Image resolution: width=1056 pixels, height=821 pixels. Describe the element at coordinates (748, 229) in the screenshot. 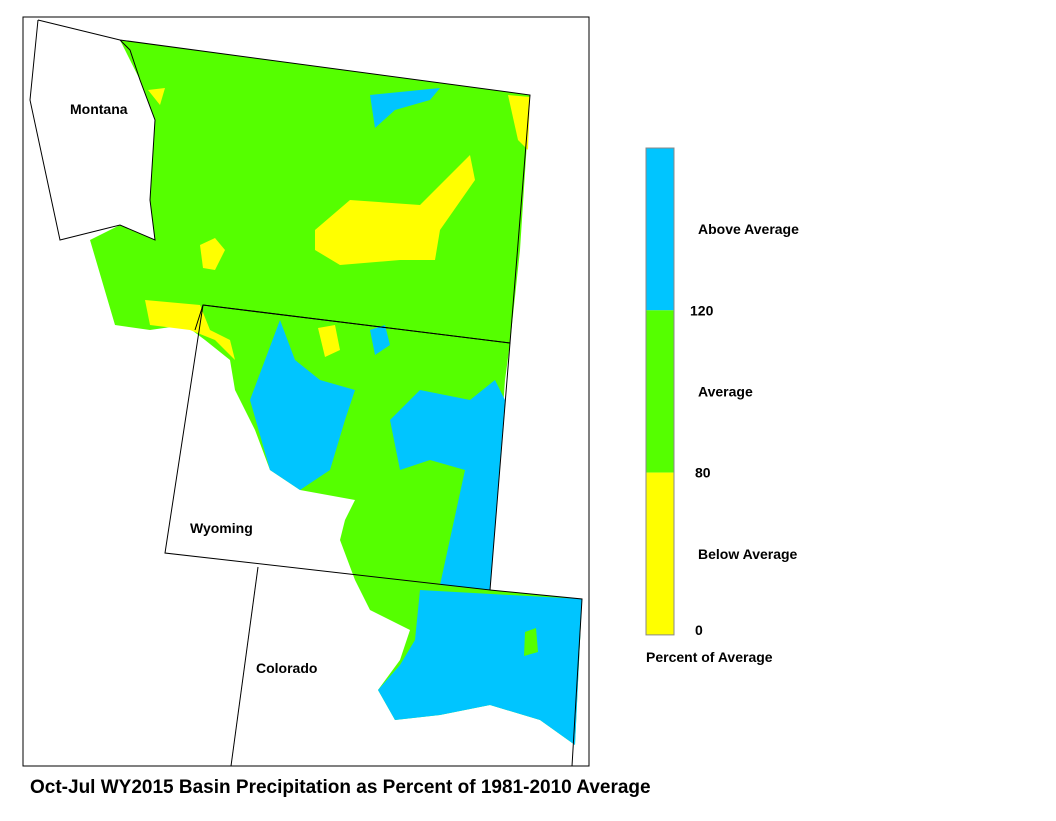

I see `legend-class-label: Above Average` at that location.